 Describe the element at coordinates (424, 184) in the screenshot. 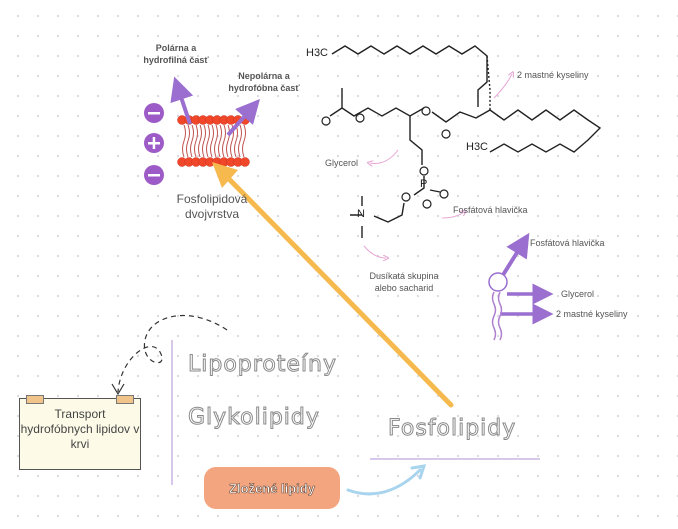

I see `phosphorus-atom: P` at that location.